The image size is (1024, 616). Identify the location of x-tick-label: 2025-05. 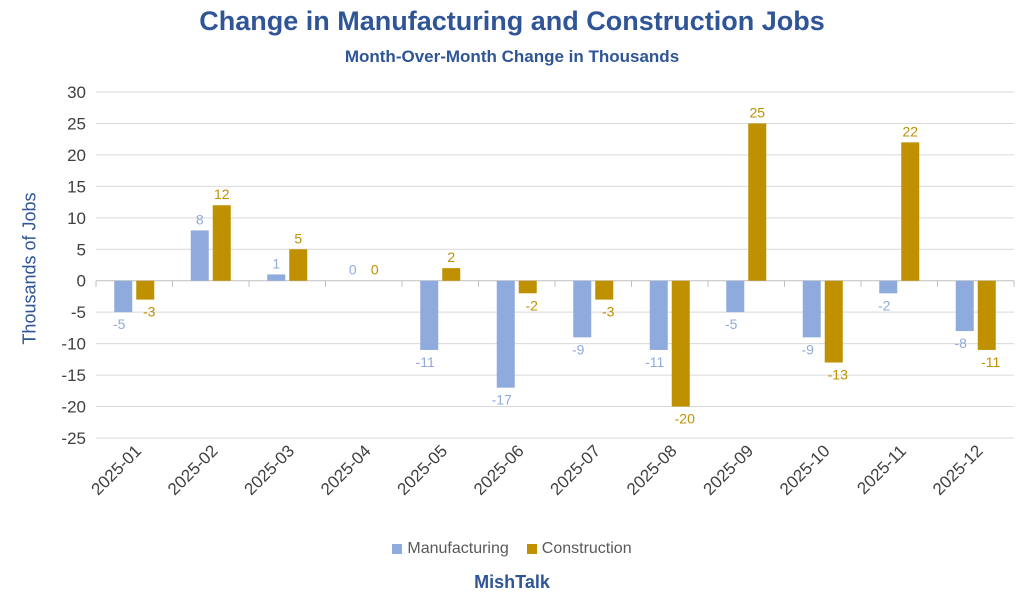
(423, 470).